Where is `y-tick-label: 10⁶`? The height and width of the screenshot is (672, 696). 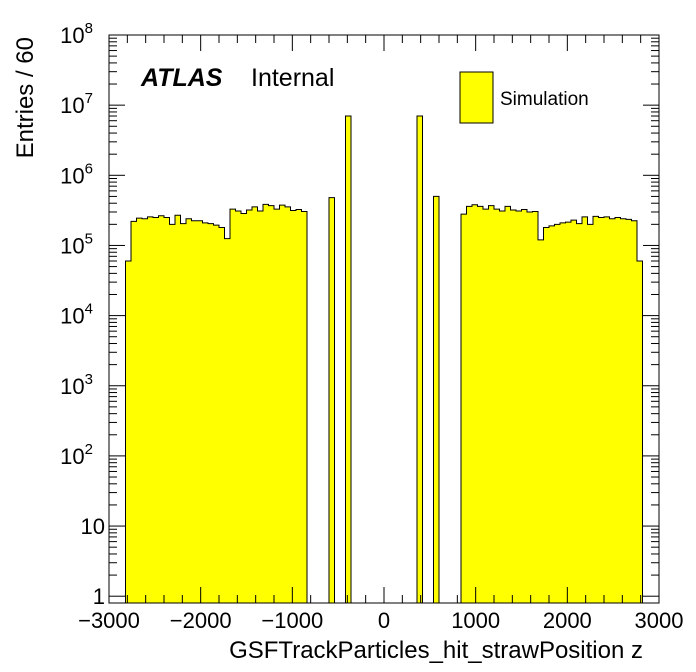 y-tick-label: 10⁶ is located at coordinates (76, 174).